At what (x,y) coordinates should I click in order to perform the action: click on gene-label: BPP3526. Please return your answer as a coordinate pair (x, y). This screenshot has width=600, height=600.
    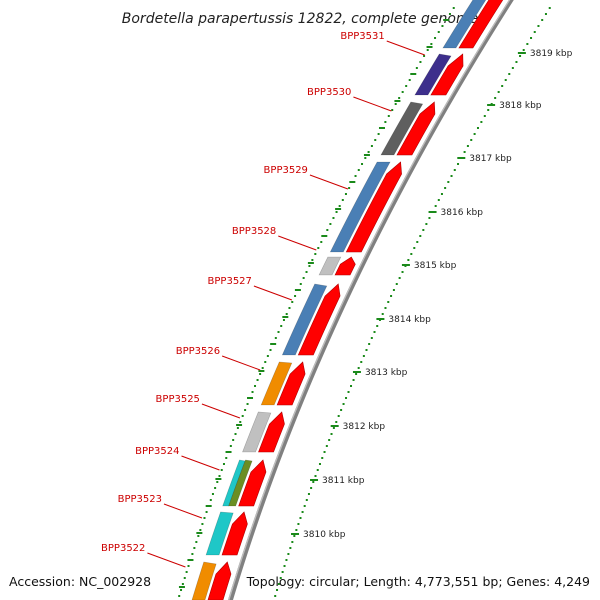
    Looking at the image, I should click on (198, 351).